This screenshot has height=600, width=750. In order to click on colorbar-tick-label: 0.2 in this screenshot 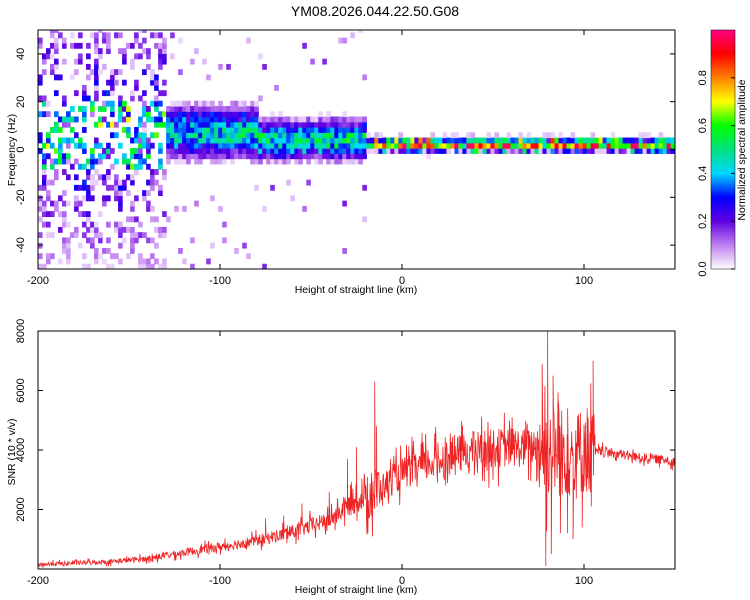, I will do `click(703, 221)`.